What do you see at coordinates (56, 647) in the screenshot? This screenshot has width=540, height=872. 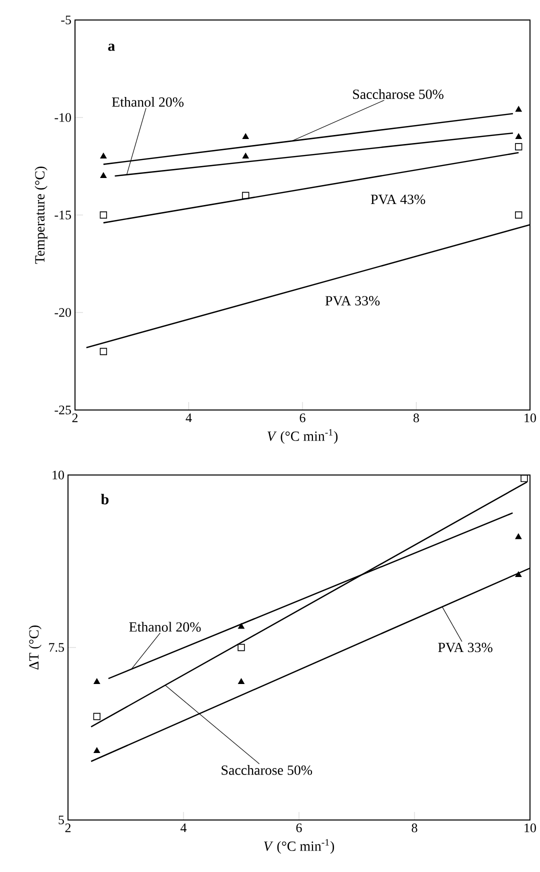 I see `y-tick-label: 7.5` at bounding box center [56, 647].